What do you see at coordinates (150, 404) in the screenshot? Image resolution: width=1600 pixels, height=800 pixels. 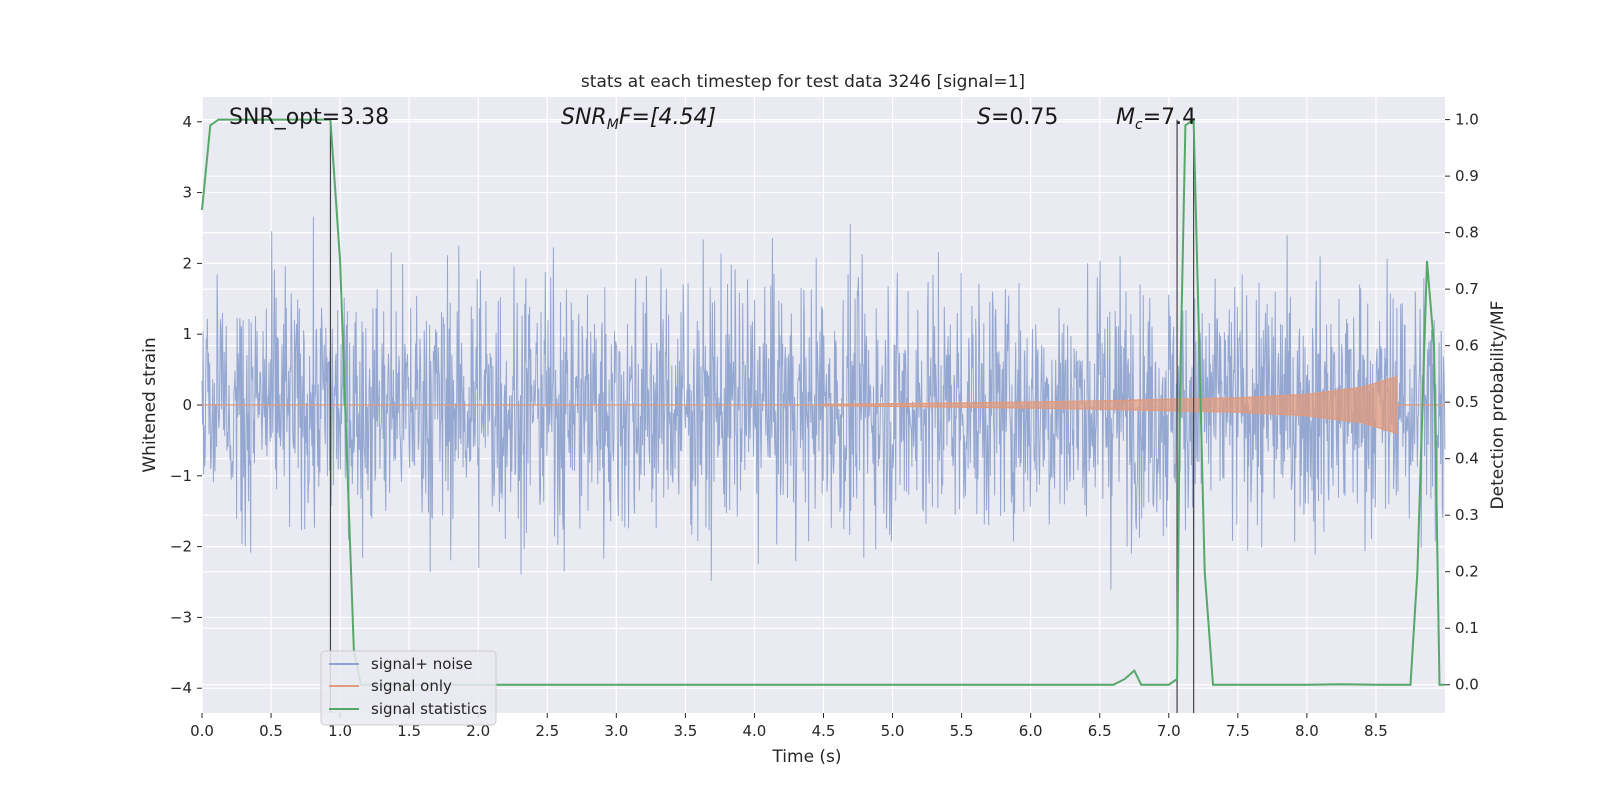 I see `y-axis-left-label: Whitened strain` at bounding box center [150, 404].